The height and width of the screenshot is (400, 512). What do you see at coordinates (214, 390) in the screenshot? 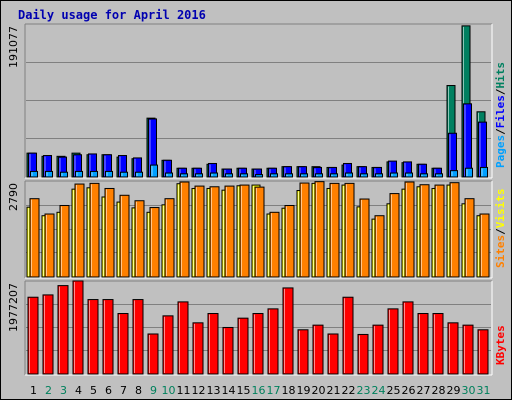
I see `day-label-13: 13` at bounding box center [214, 390].